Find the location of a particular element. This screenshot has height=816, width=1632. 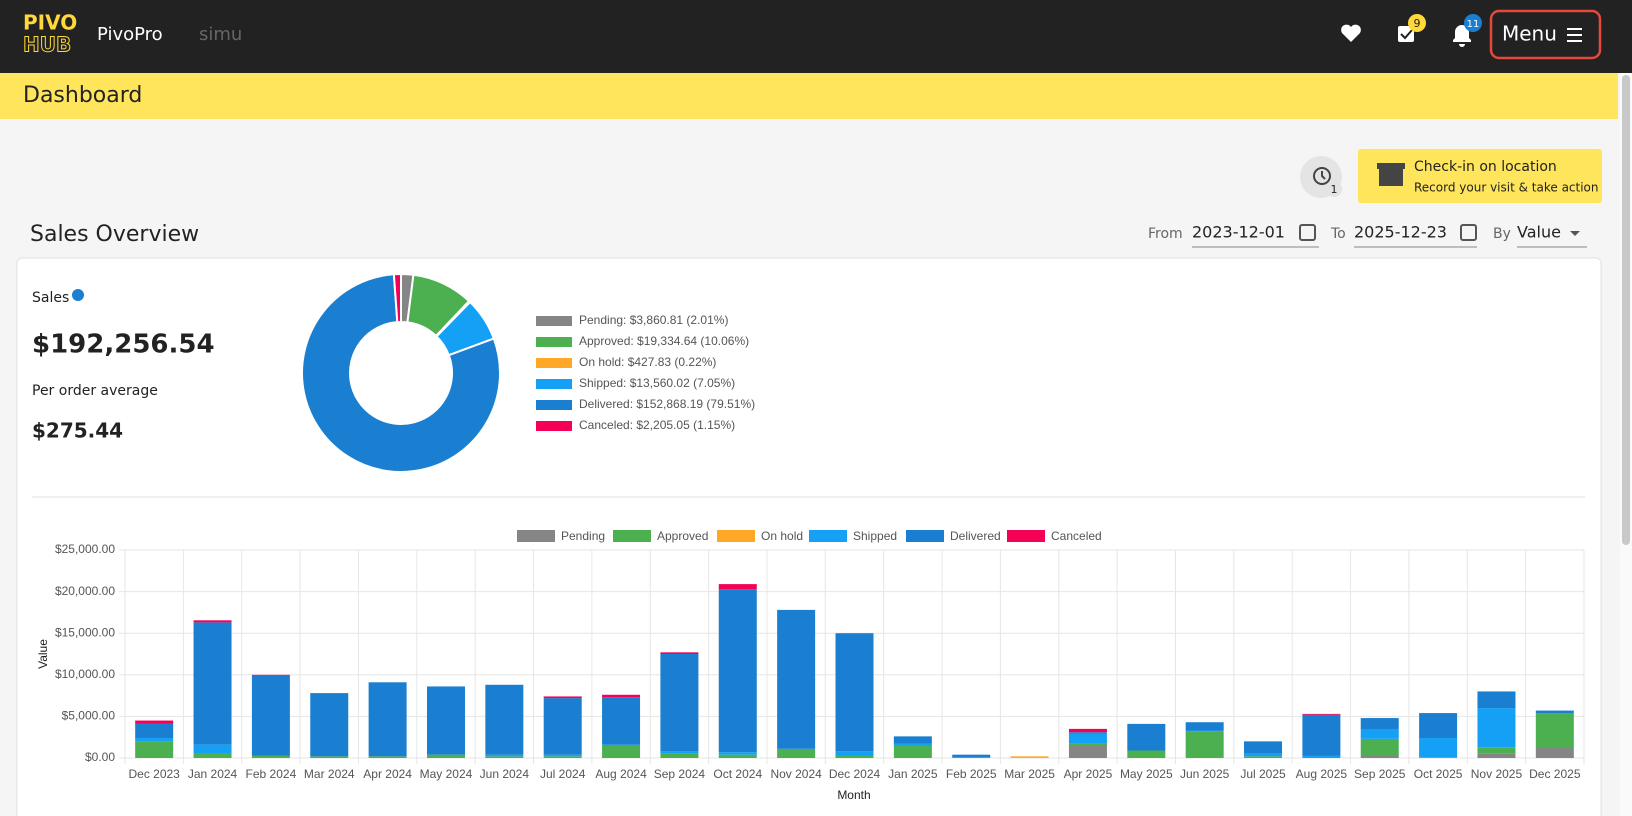

top-bar is located at coordinates (816, 36).